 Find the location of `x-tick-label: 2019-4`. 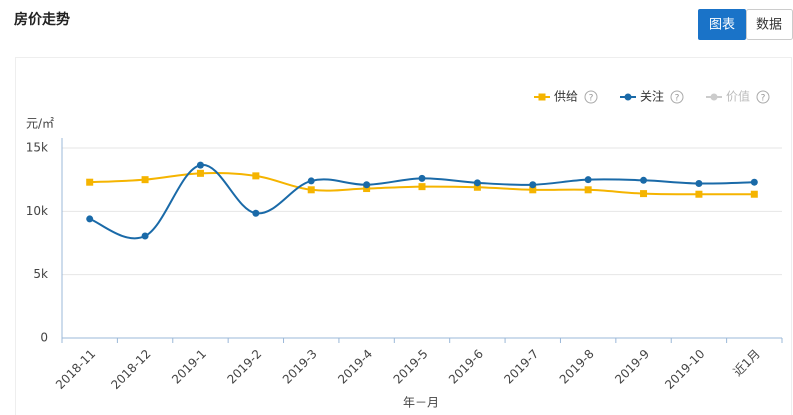

x-tick-label: 2019-4 is located at coordinates (355, 367).